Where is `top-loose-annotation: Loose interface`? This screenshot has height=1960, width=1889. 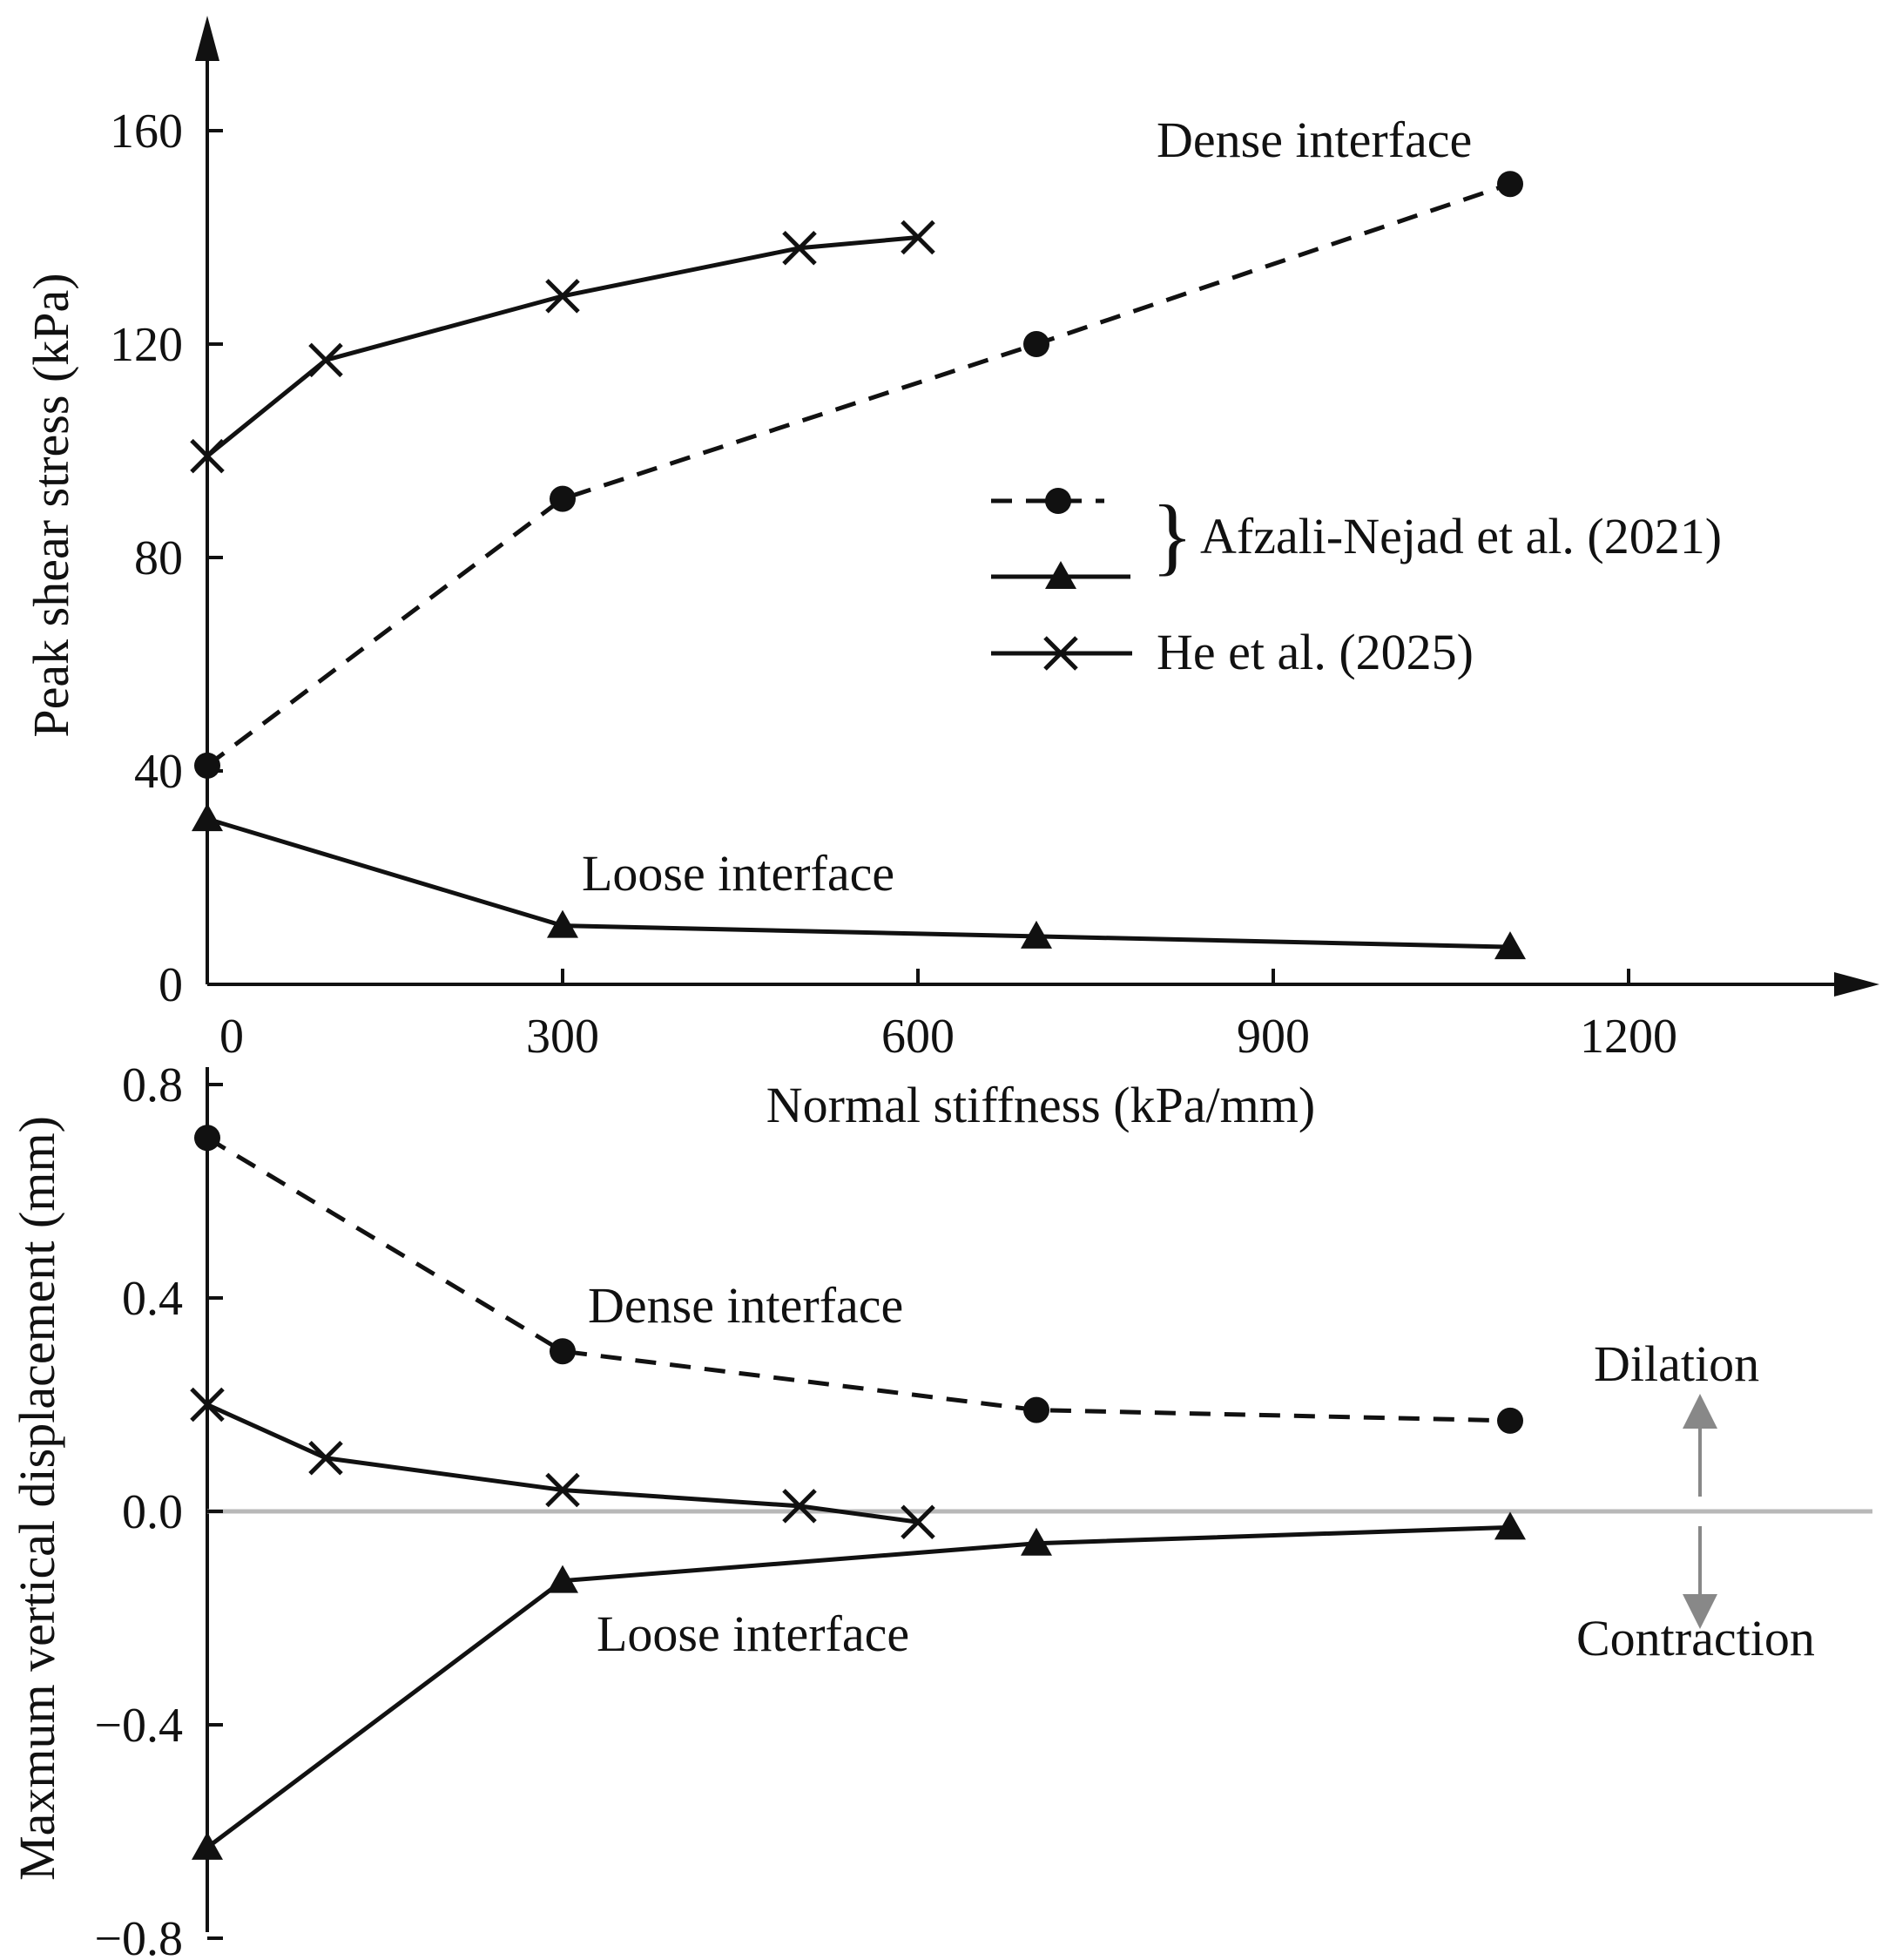 top-loose-annotation: Loose interface is located at coordinates (738, 874).